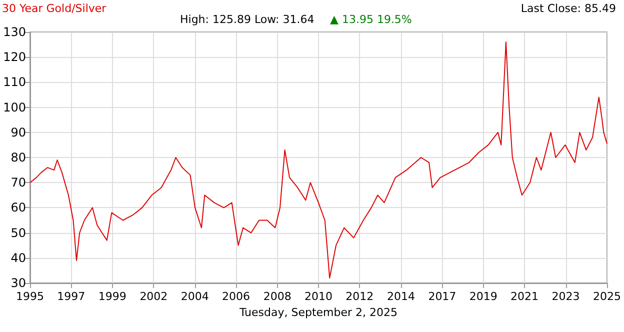  I want to click on x-tick-label: 2006, so click(236, 296).